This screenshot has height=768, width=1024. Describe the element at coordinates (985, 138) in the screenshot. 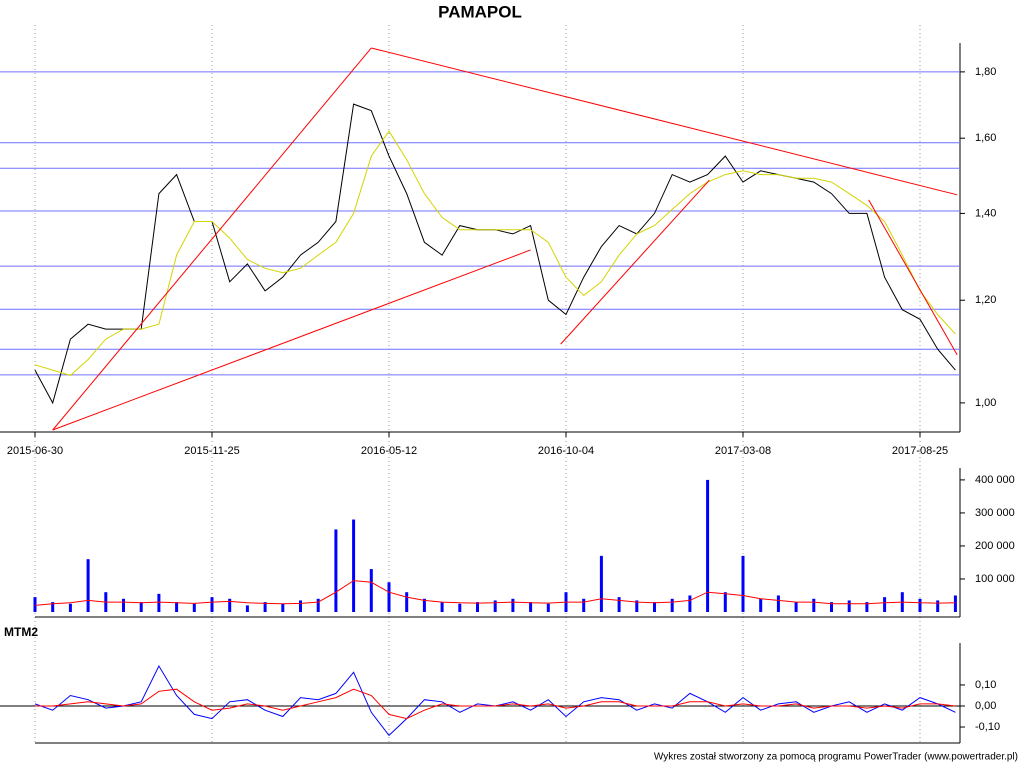

I see `y-tick-label: 1,60` at that location.